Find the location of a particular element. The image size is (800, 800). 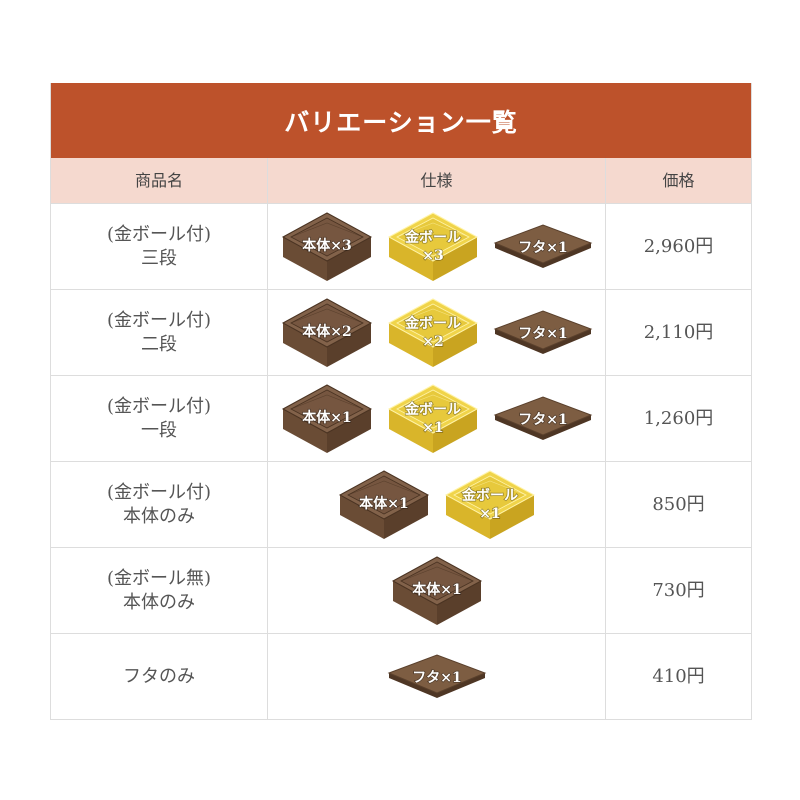

header-product-name: 商品名 is located at coordinates (159, 180).